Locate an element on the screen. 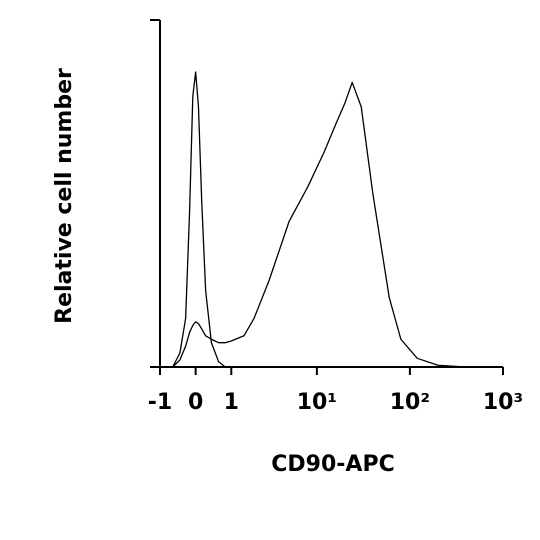 The height and width of the screenshot is (540, 540). x-tick-label: 10³ is located at coordinates (503, 402).